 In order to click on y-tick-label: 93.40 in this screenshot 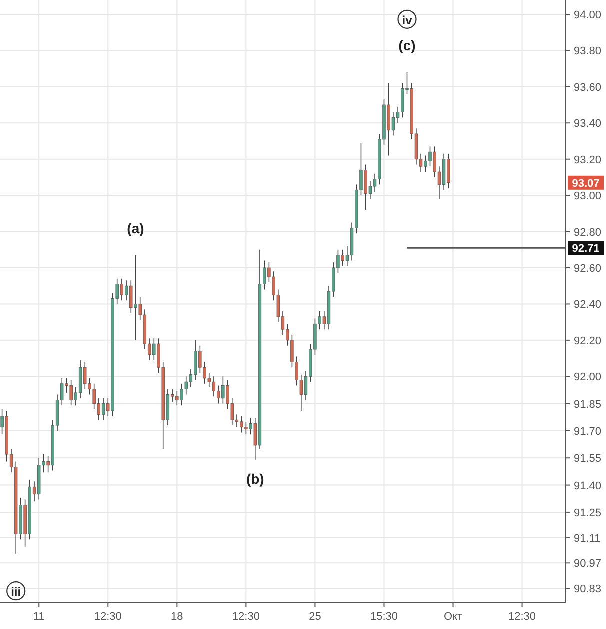, I will do `click(588, 124)`.